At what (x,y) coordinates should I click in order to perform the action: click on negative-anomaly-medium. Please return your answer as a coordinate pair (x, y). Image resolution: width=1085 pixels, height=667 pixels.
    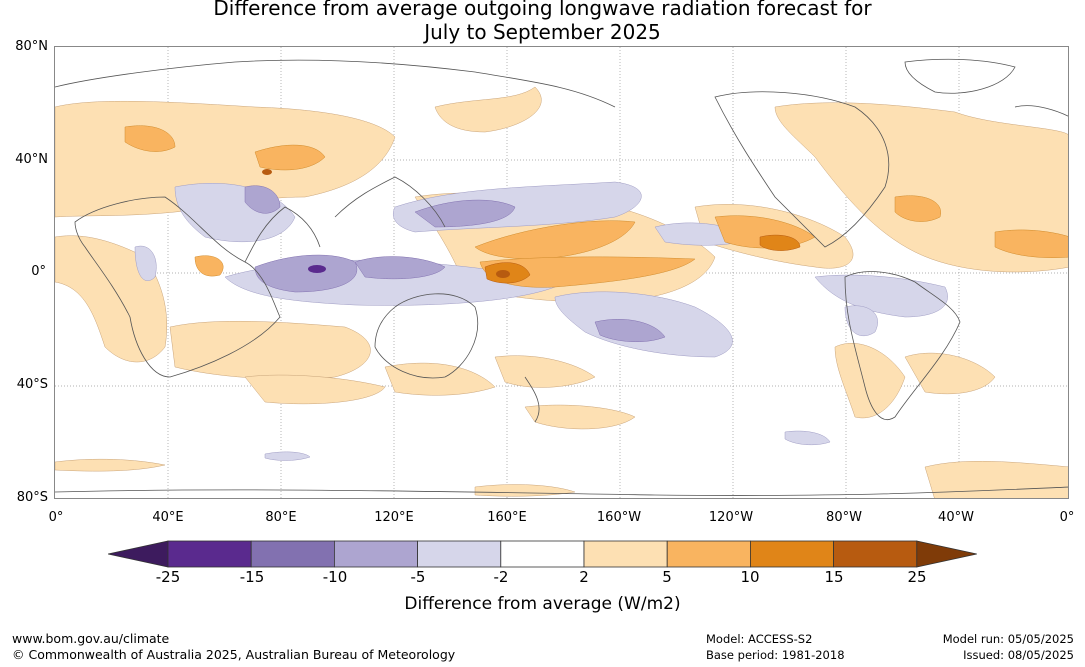
    Looking at the image, I should click on (455, 264).